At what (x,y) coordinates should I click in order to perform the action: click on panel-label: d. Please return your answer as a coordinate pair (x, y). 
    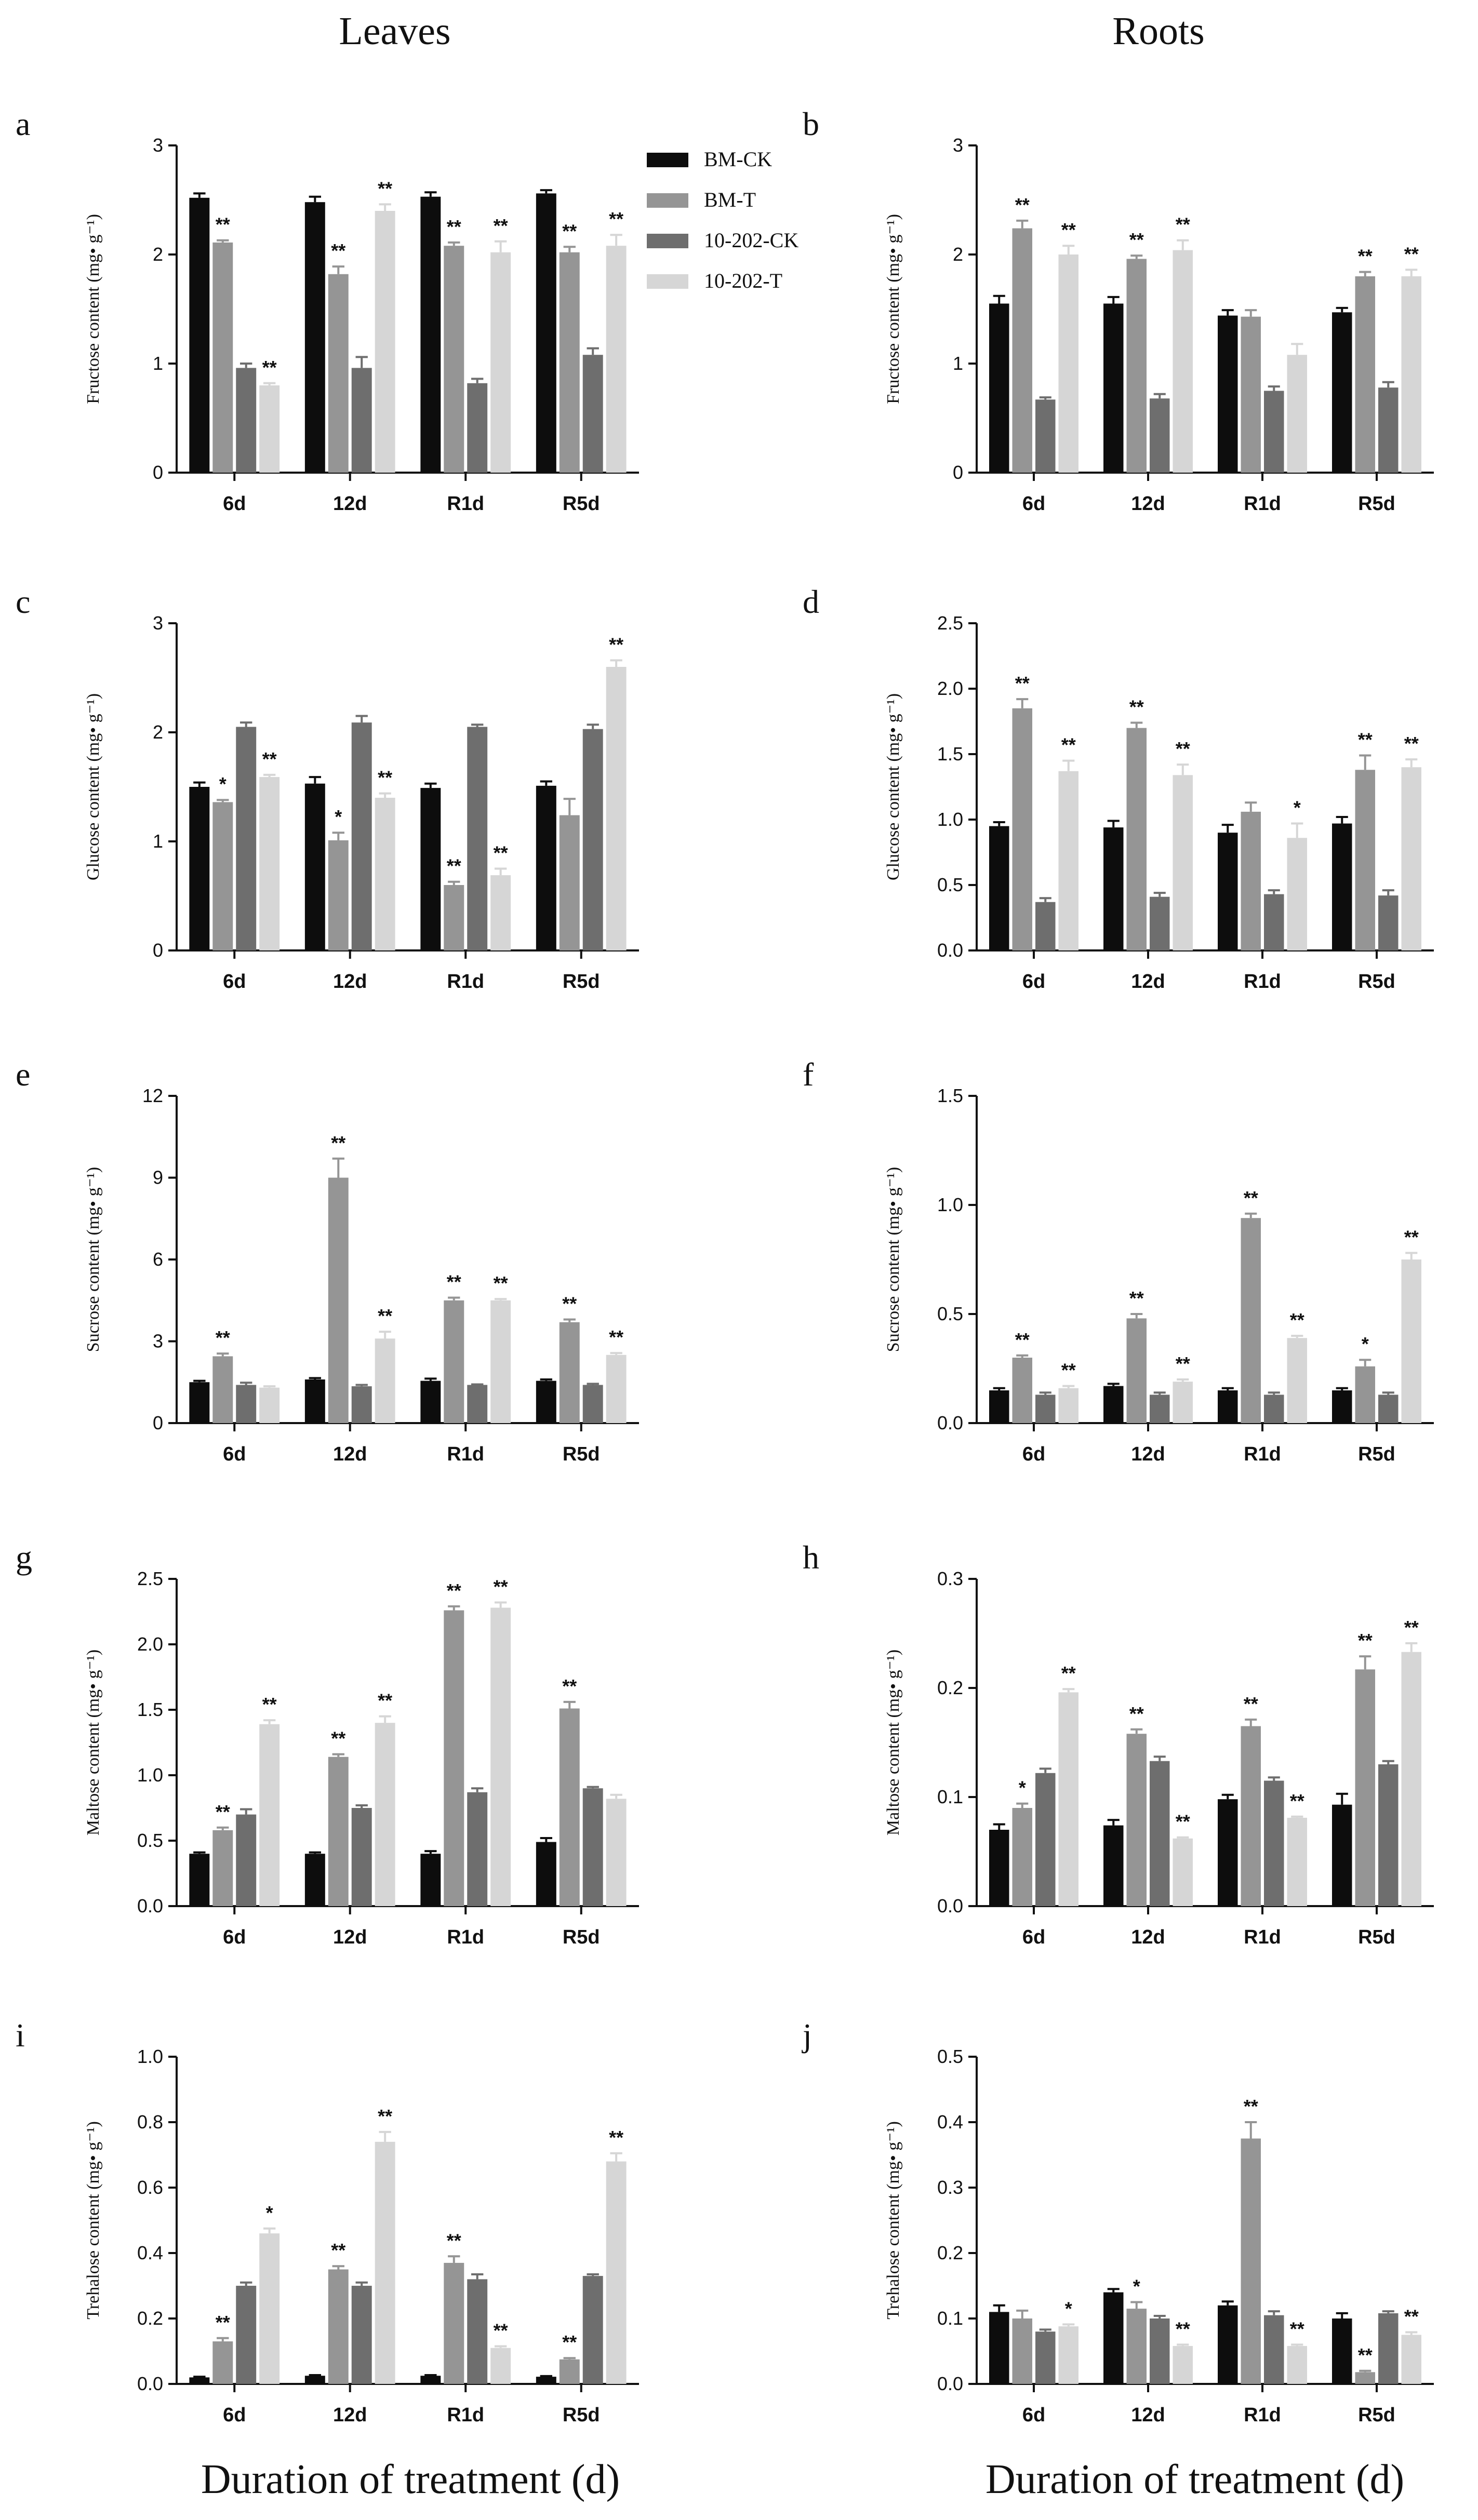
    Looking at the image, I should click on (811, 601).